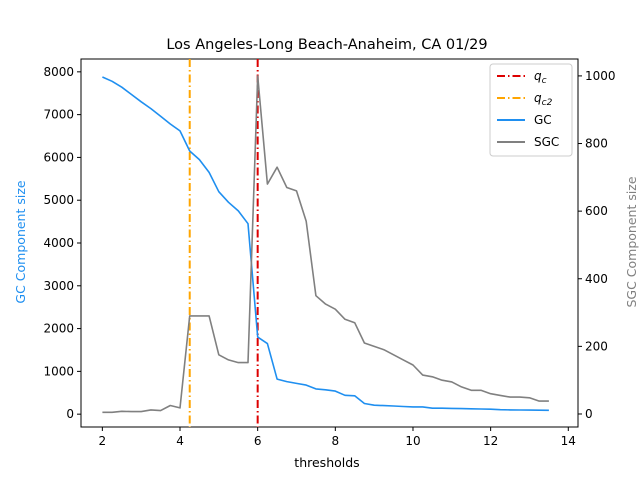  Describe the element at coordinates (540, 77) in the screenshot. I see `legend-label: qc` at that location.